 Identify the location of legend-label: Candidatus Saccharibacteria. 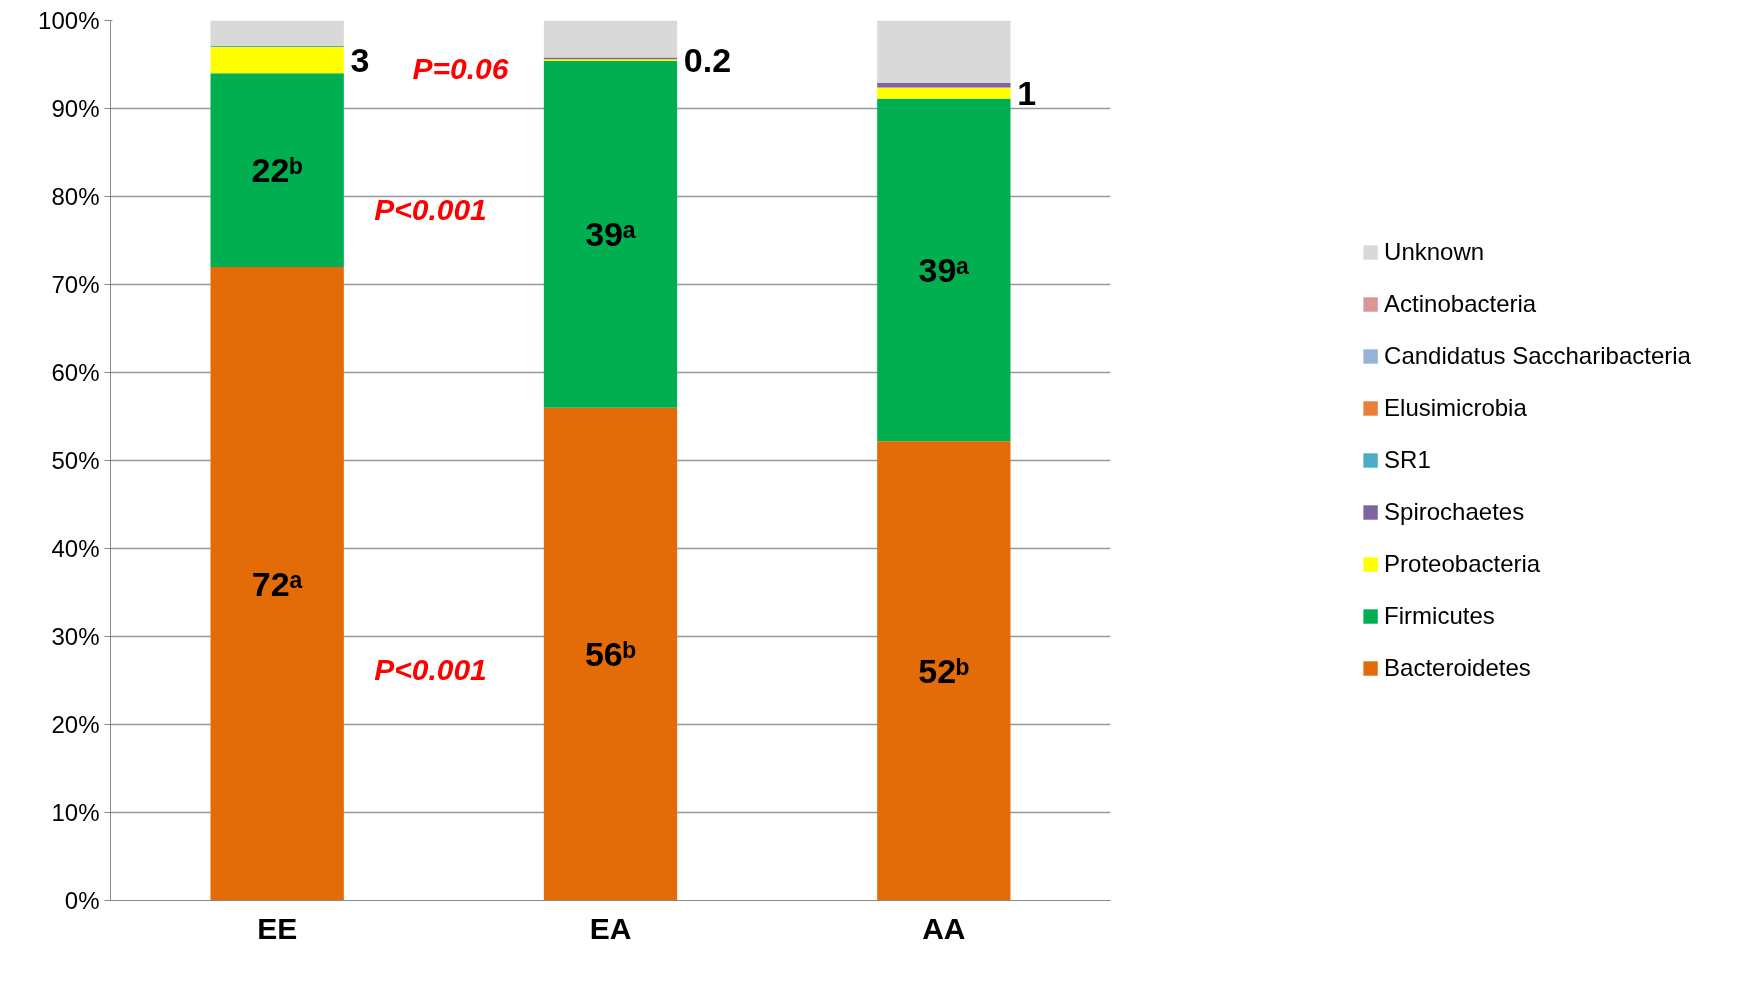
(1537, 356).